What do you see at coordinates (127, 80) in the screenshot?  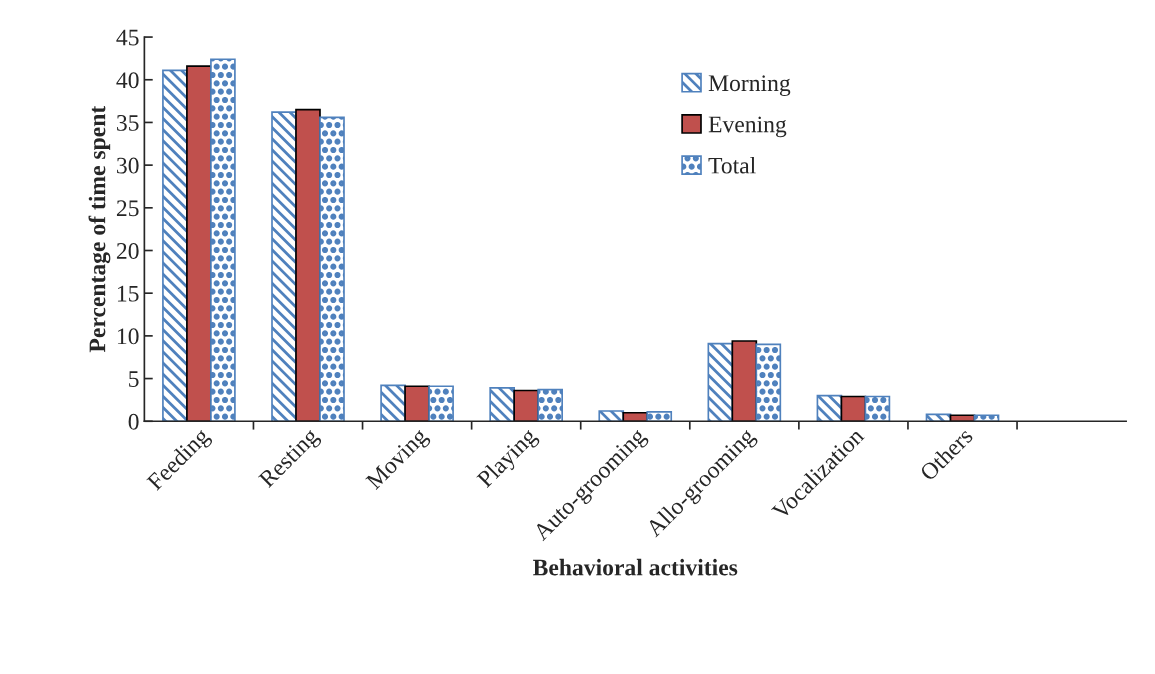 I see `y-tick-label: 40` at bounding box center [127, 80].